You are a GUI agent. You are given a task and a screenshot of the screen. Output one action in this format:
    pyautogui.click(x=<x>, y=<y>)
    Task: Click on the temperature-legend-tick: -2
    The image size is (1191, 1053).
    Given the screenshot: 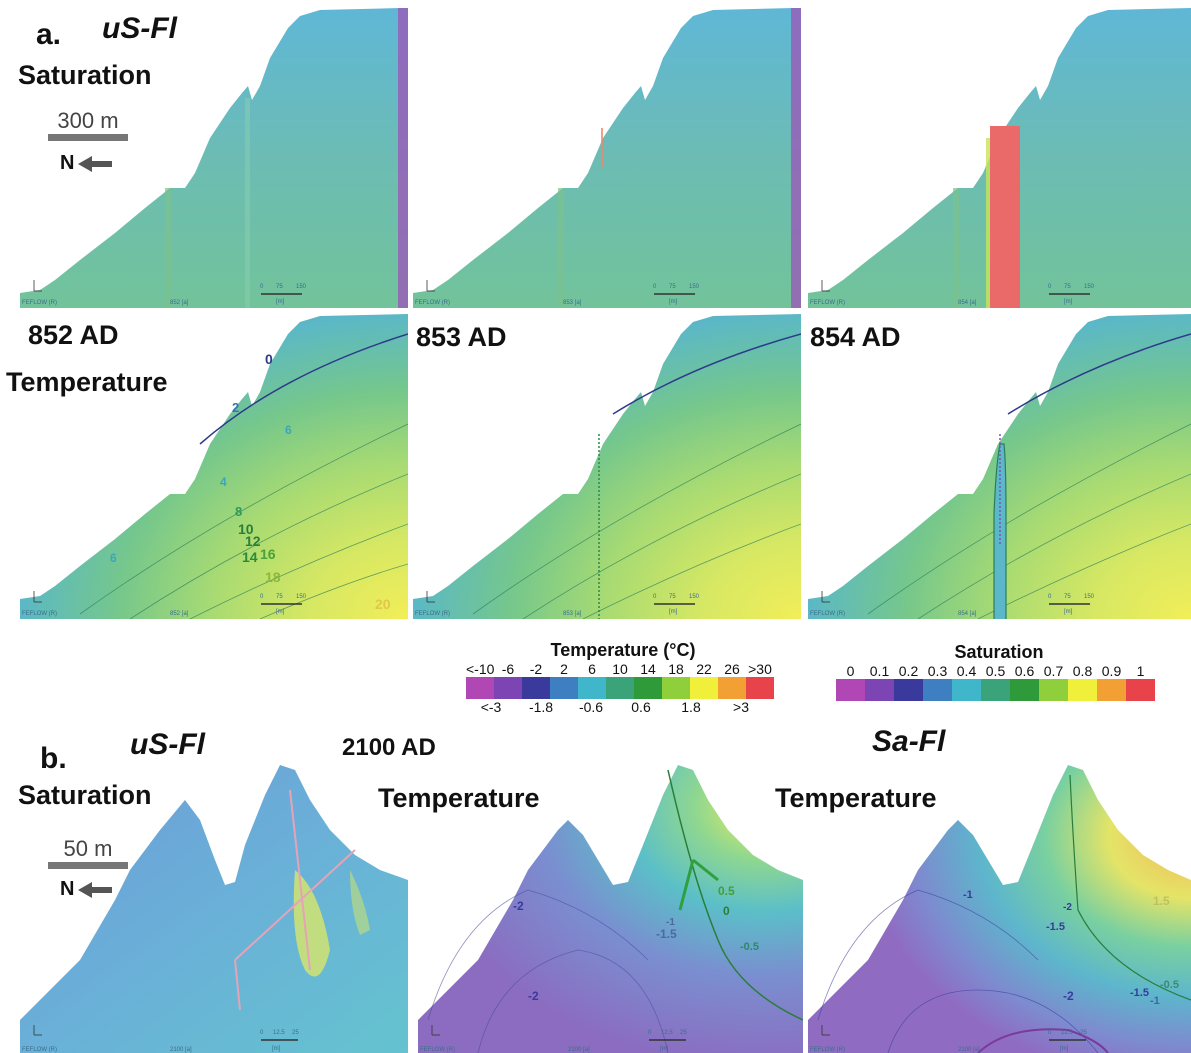 What is the action you would take?
    pyautogui.click(x=536, y=669)
    